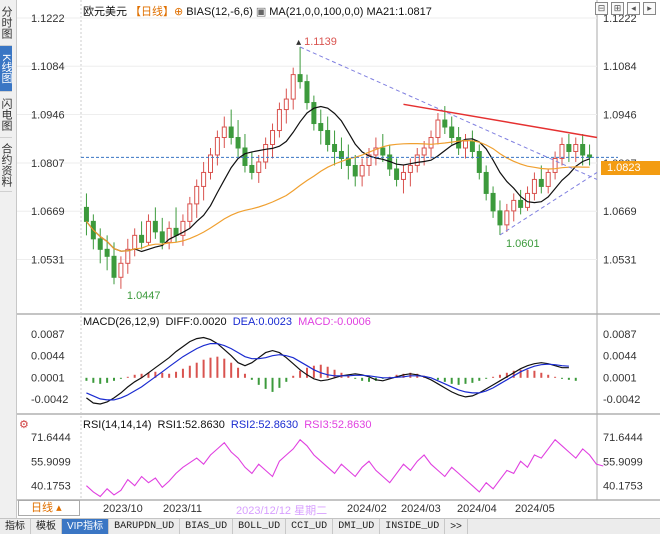 The image size is (660, 534). I want to click on rsi-line, so click(345, 468).